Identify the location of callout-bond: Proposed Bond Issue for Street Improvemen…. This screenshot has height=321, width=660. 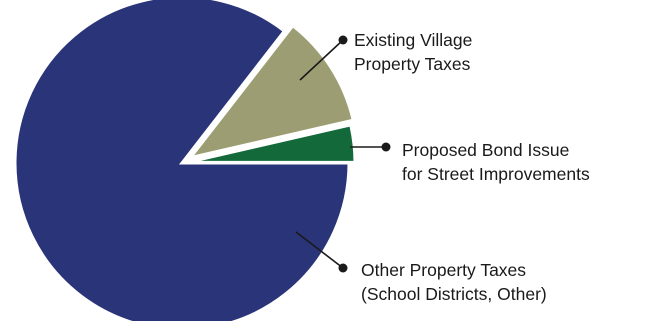
(470, 162).